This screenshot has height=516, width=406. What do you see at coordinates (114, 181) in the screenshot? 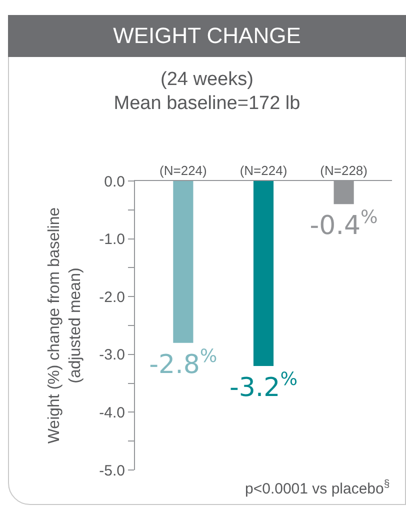
I see `y-tick-label: 0.0` at bounding box center [114, 181].